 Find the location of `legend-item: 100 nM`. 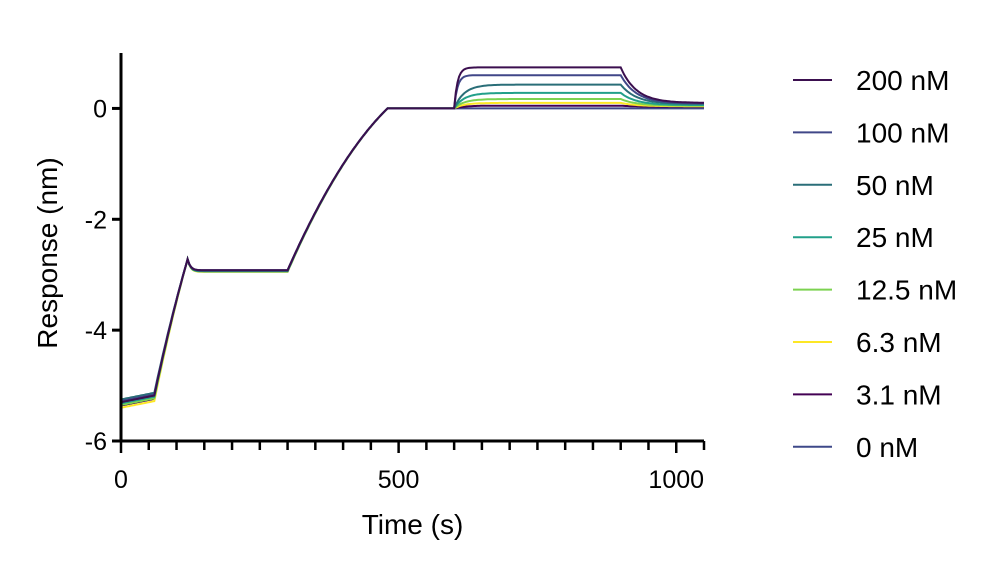

legend-item: 100 nM is located at coordinates (871, 132).